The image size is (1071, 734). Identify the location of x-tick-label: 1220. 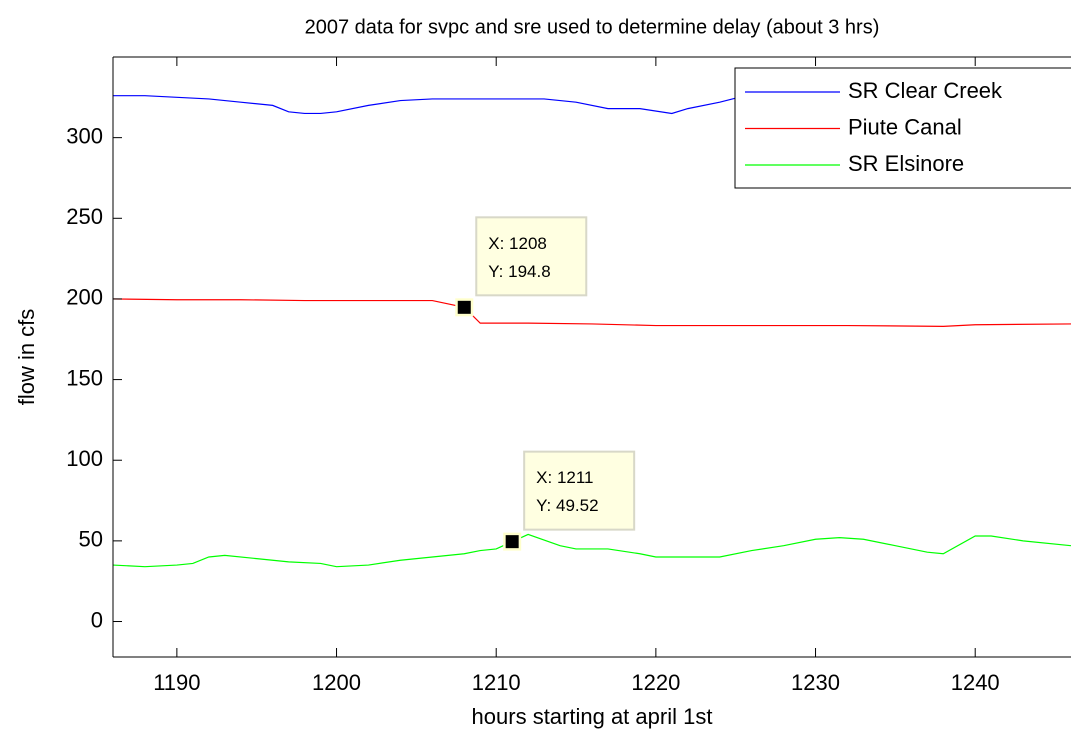
(655, 682).